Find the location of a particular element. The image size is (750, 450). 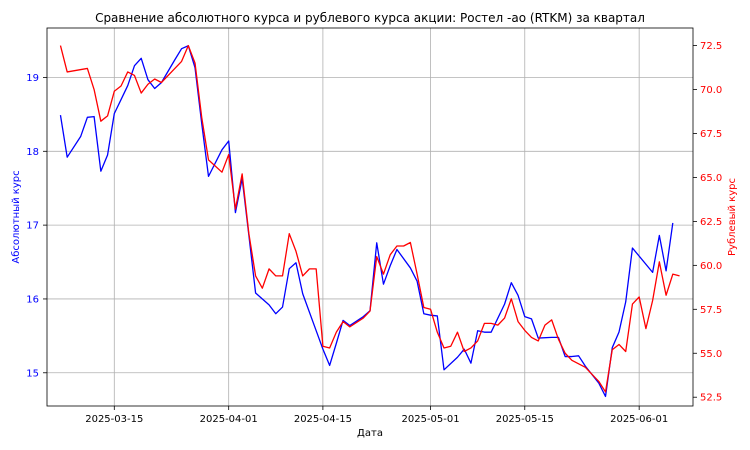

y-left-axis-ticks: 15 16 17 18 19 is located at coordinates (36, 226).